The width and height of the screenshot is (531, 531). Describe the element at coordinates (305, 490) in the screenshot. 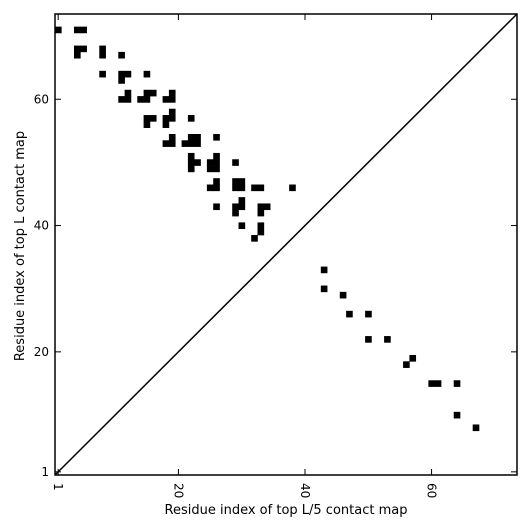

I see `x-tick-label: 40` at that location.